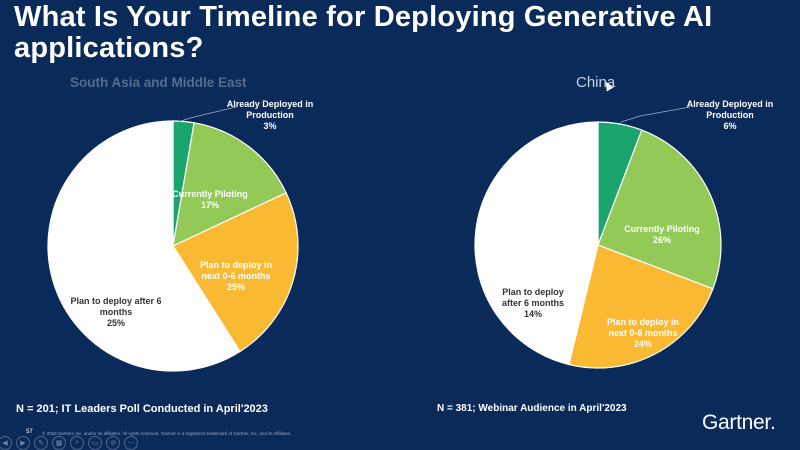 This screenshot has width=800, height=450. I want to click on slice-label-line: after 6 months, so click(533, 303).